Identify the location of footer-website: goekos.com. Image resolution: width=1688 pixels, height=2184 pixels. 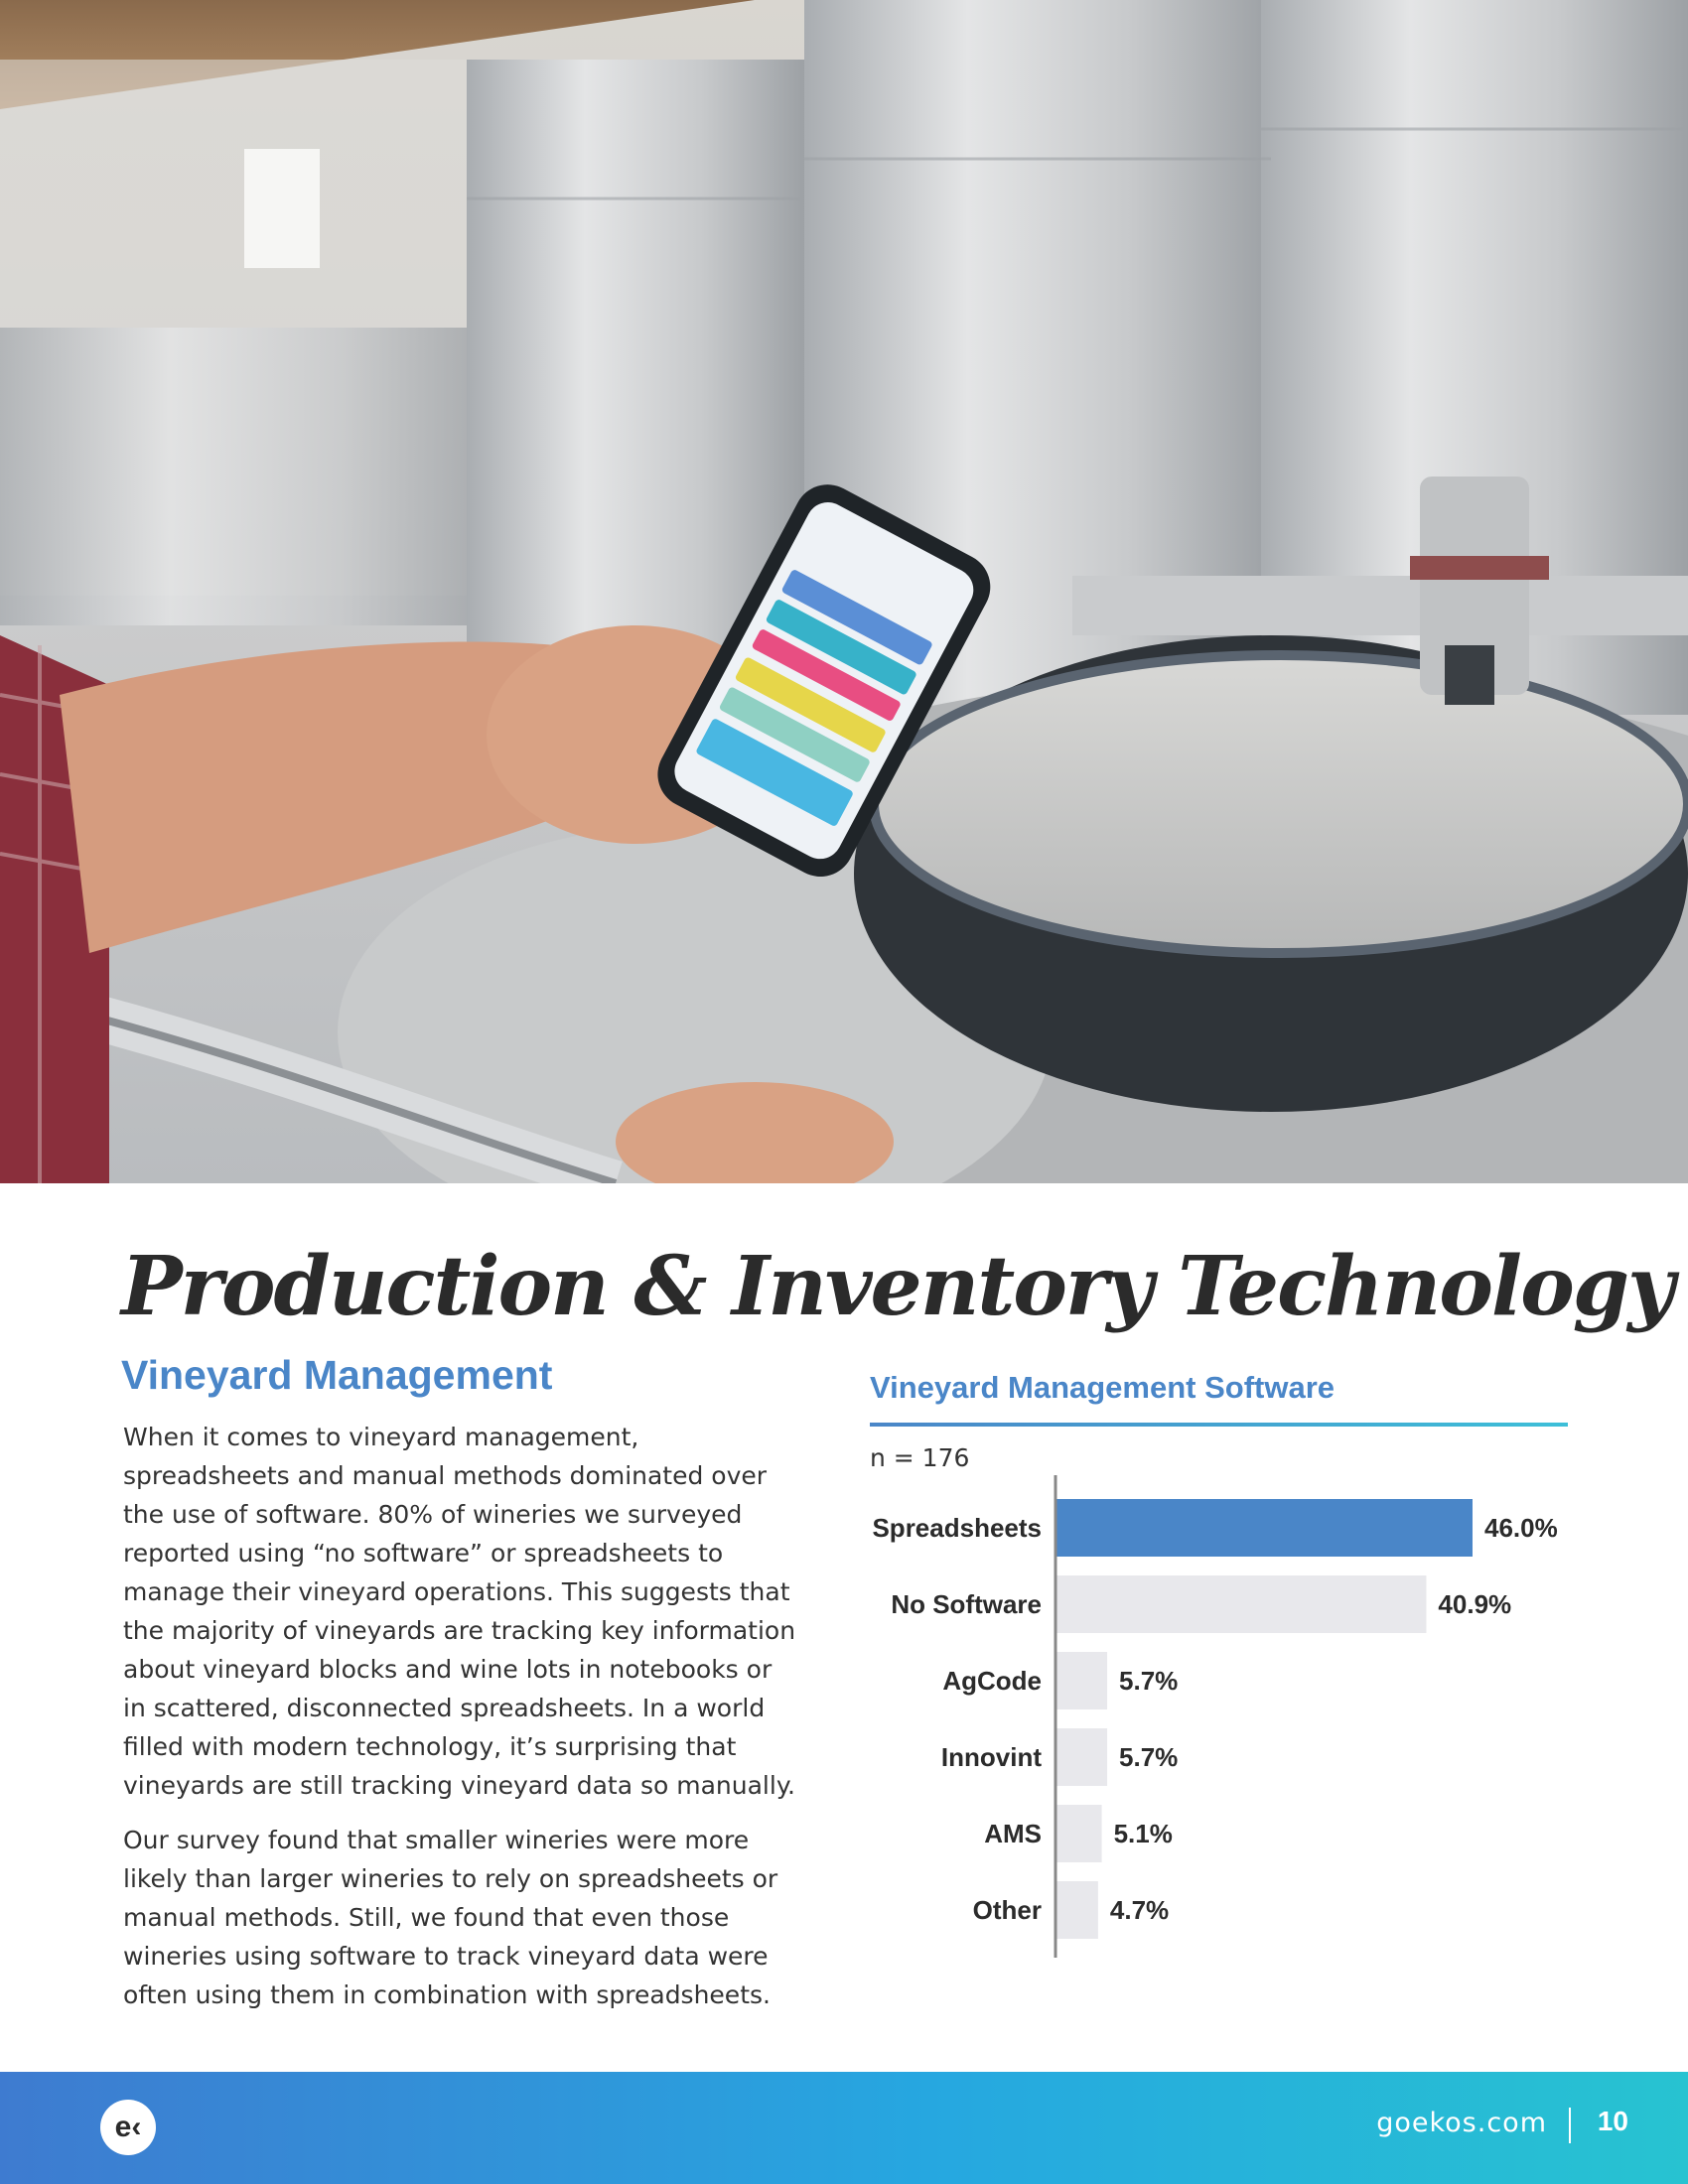
(1461, 2123).